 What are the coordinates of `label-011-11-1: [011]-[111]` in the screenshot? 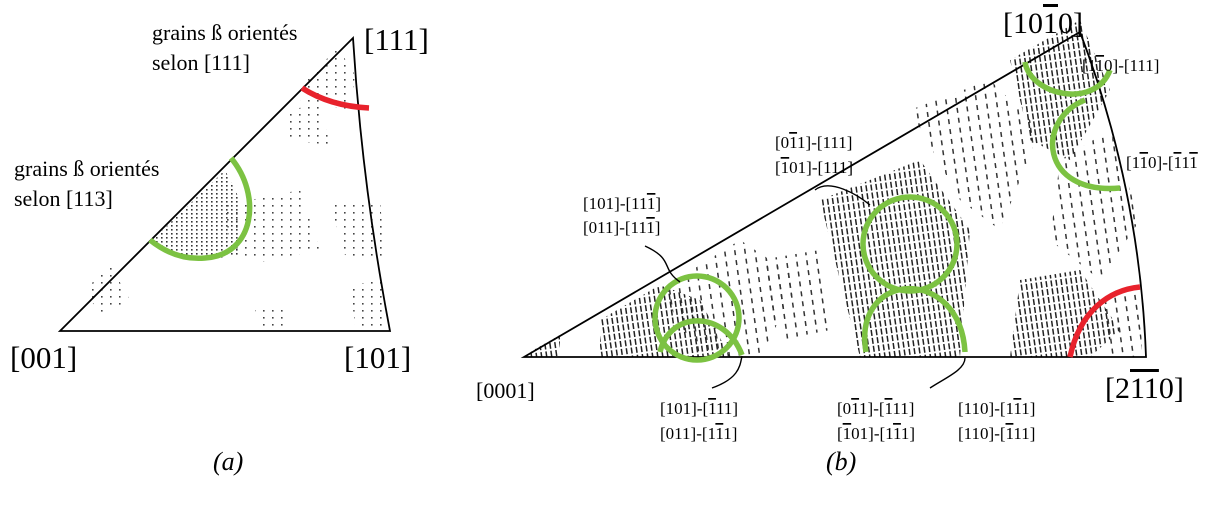 It's located at (621, 227).